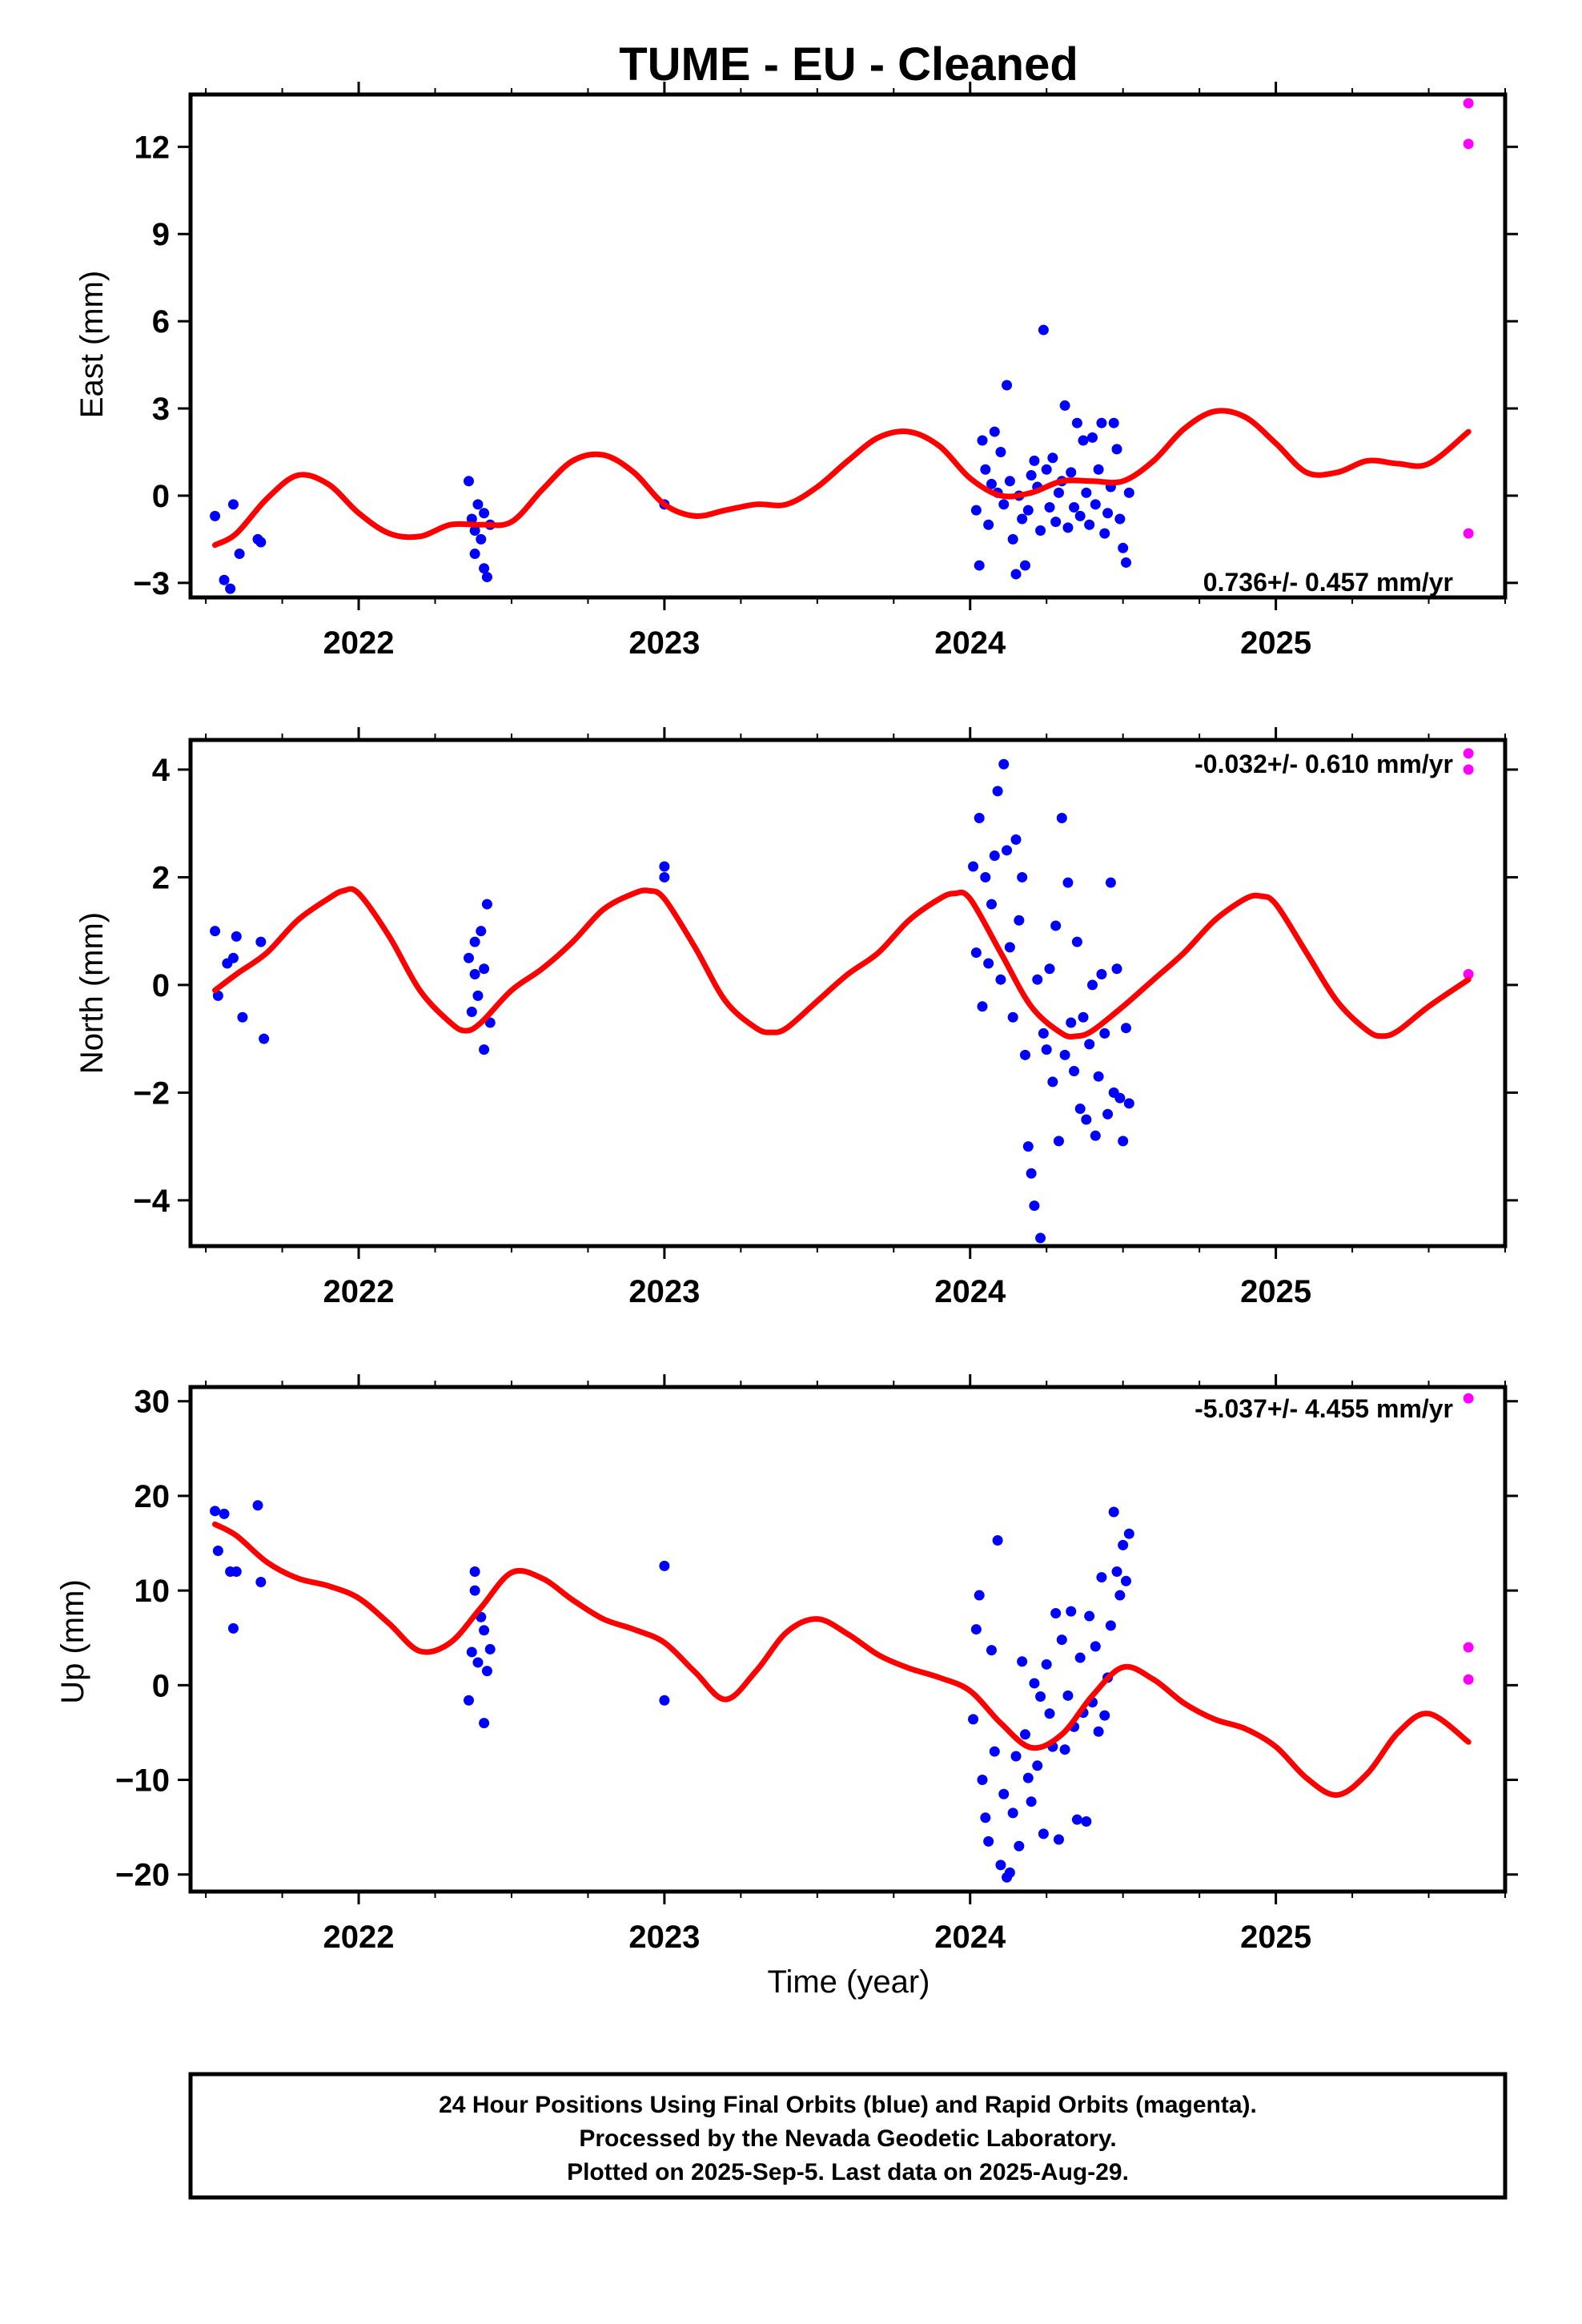 Image resolution: width=1582 pixels, height=2324 pixels. What do you see at coordinates (151, 583) in the screenshot?
I see `y-tick-label: −3` at bounding box center [151, 583].